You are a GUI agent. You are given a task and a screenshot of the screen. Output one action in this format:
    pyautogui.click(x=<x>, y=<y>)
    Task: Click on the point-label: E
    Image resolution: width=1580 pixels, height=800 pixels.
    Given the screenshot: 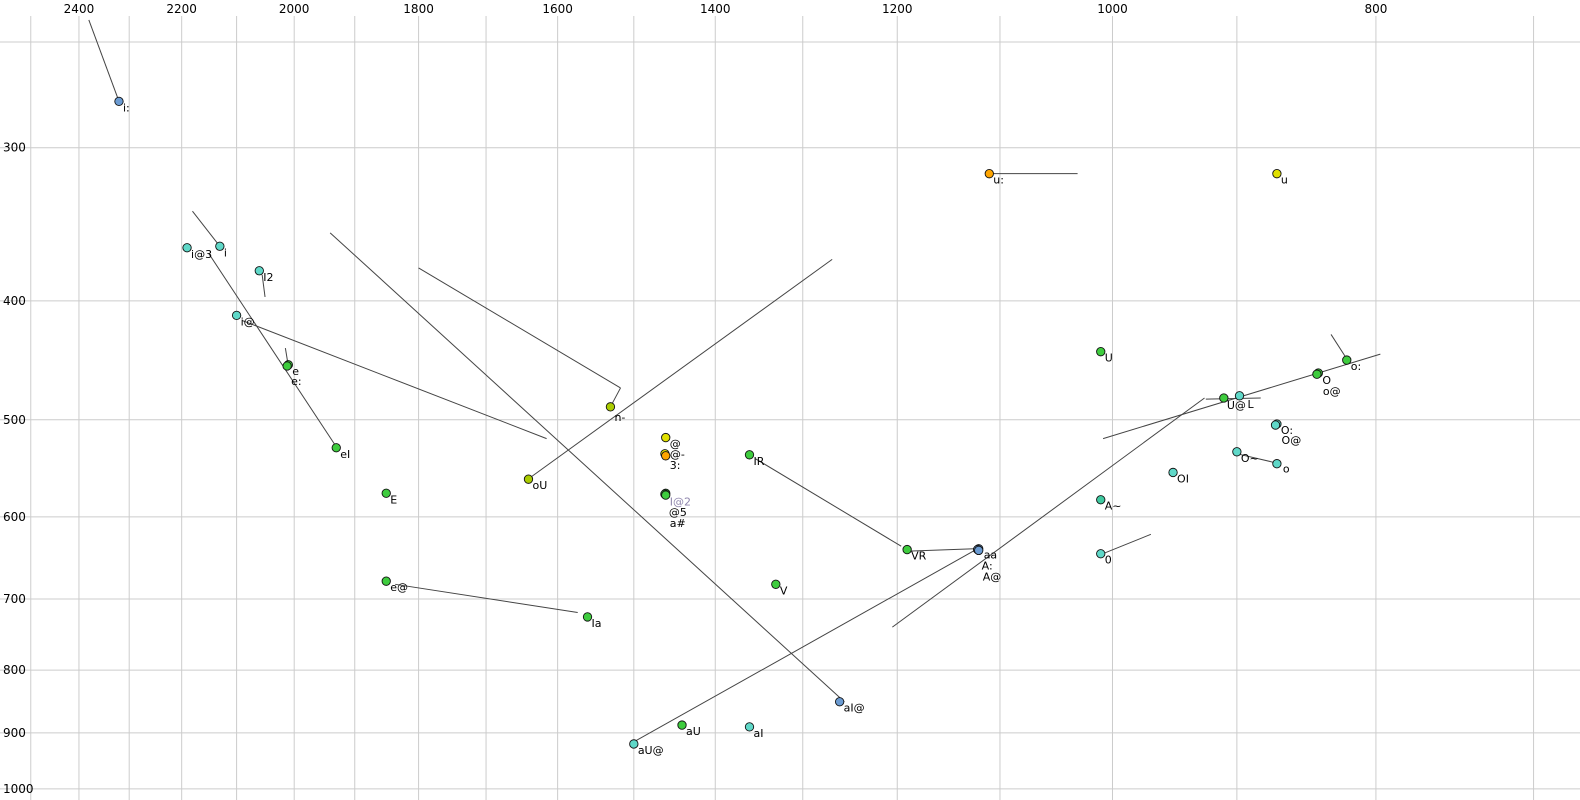 What is the action you would take?
    pyautogui.click(x=393, y=499)
    